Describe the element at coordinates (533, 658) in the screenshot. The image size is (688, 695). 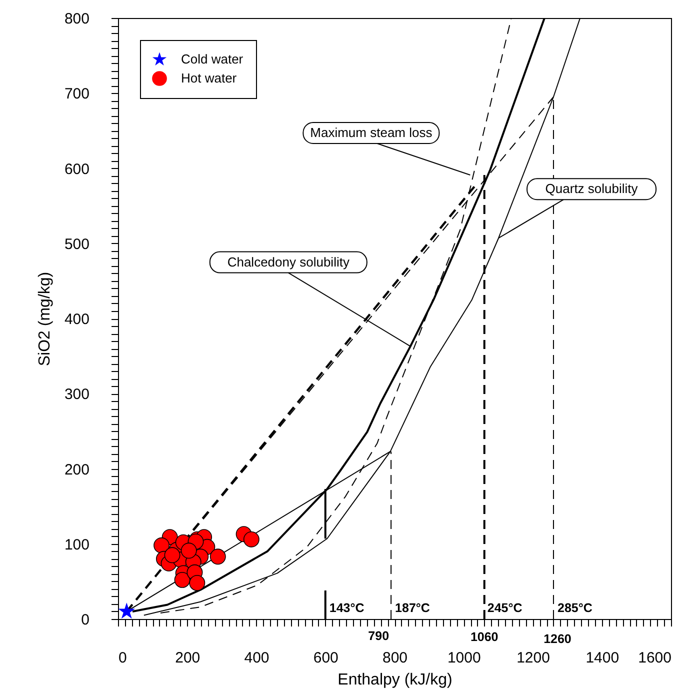
I see `x-tick-label: 1200` at that location.